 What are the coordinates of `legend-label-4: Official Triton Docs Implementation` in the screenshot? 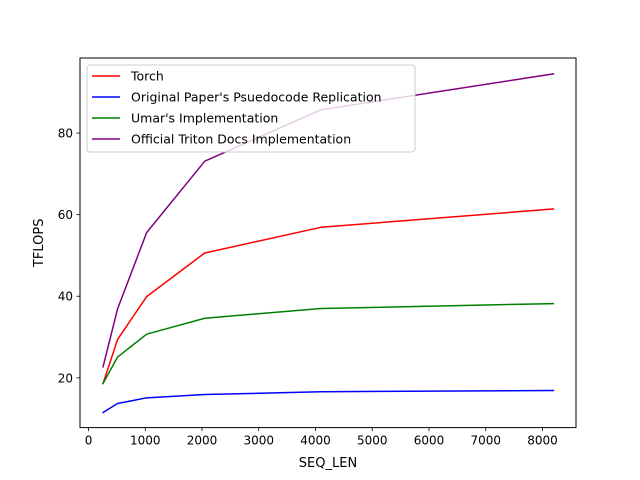 It's located at (241, 139).